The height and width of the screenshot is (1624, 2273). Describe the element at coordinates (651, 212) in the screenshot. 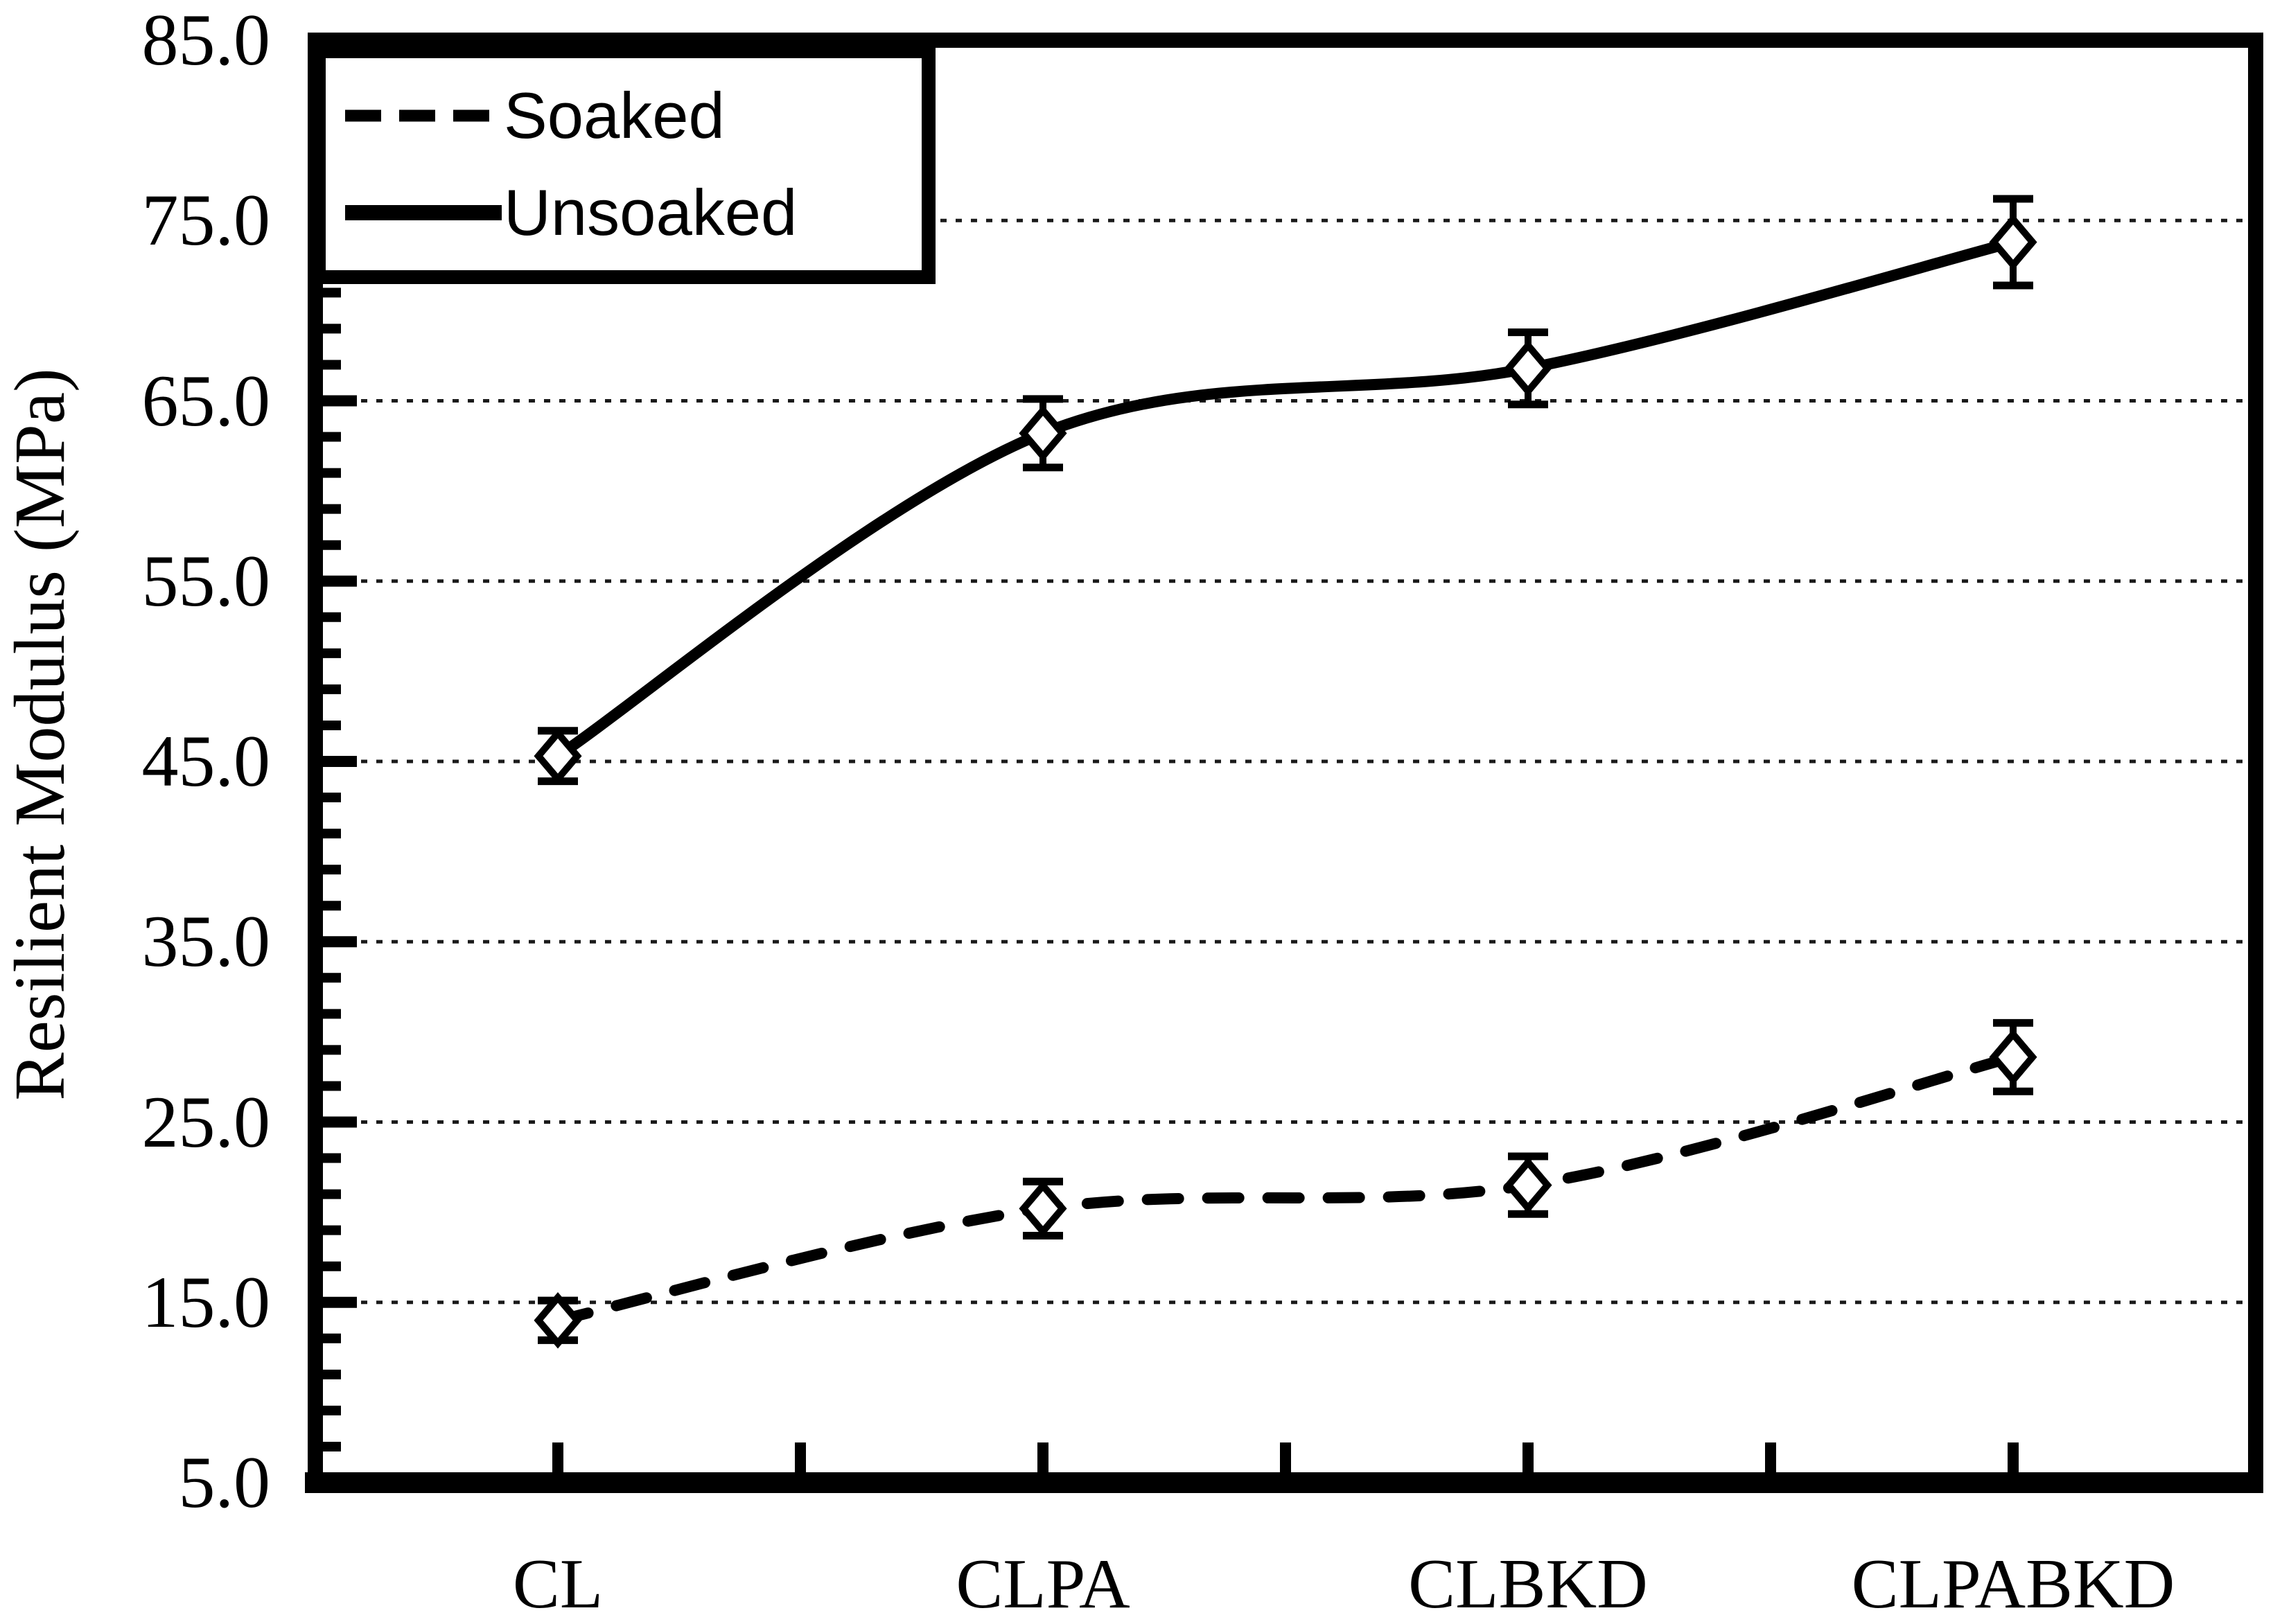

I see `legend-label-unsoaked: Unsoaked` at that location.